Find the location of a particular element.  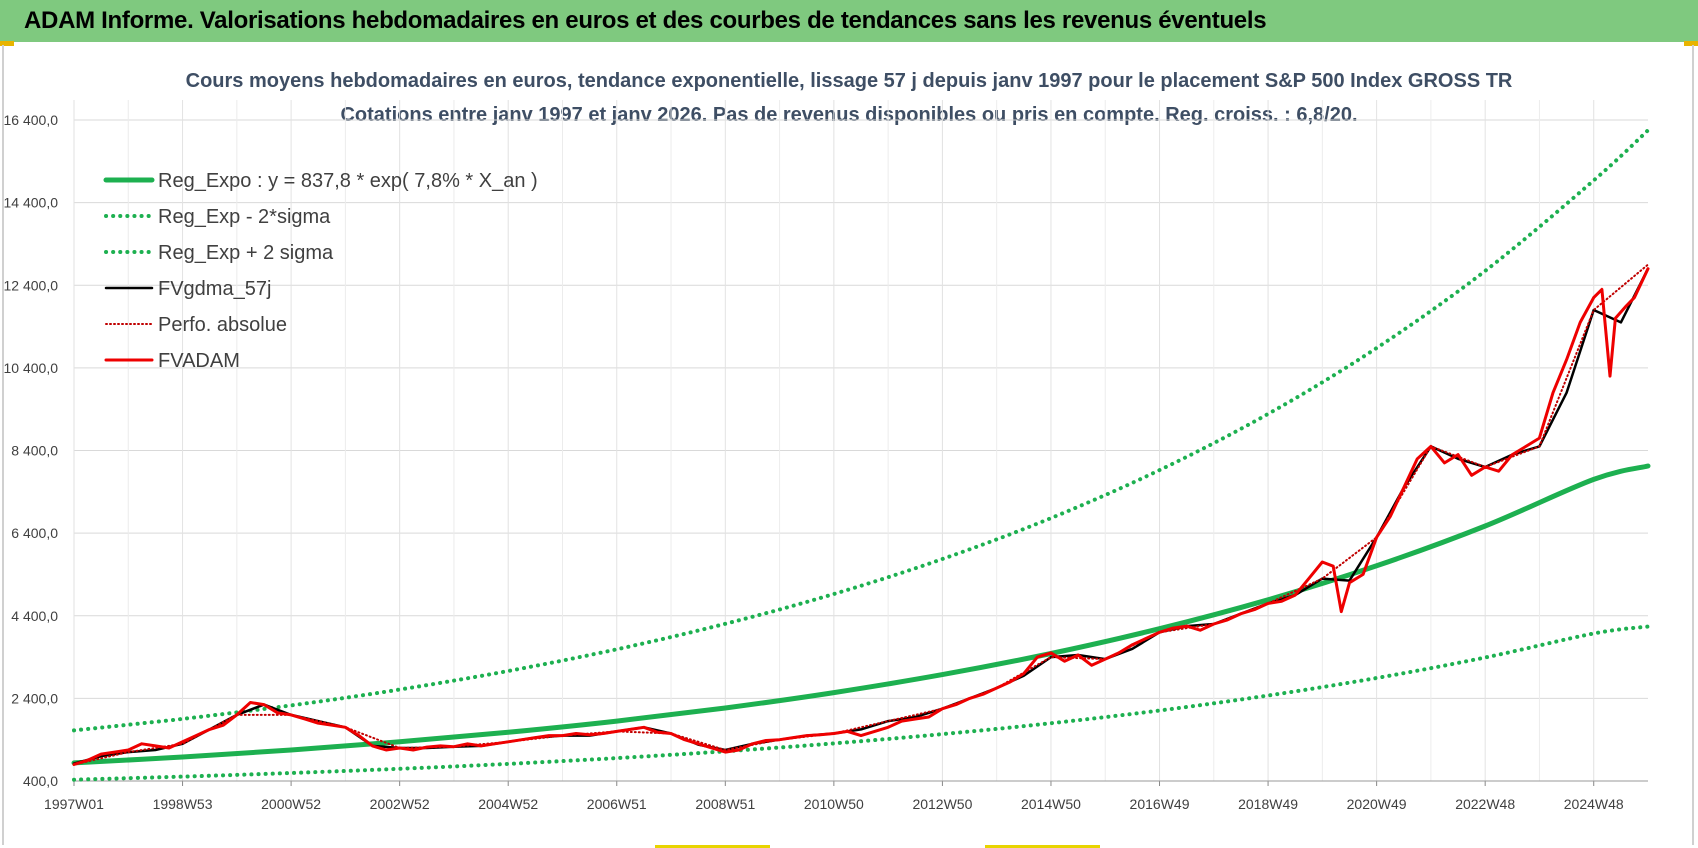

x-tick-label: 2012W50 is located at coordinates (942, 804).